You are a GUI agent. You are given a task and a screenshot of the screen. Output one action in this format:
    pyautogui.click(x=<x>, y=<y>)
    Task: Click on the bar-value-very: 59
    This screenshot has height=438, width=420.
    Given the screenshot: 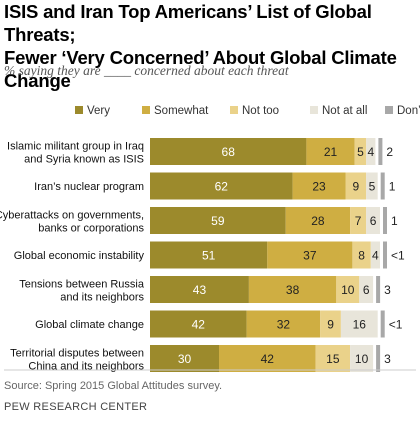 What is the action you would take?
    pyautogui.click(x=218, y=221)
    